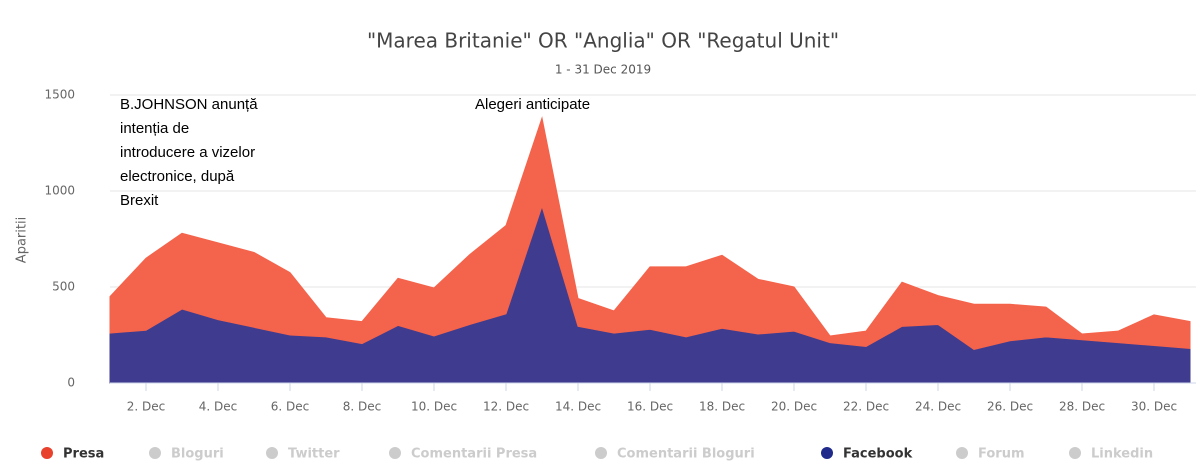 The width and height of the screenshot is (1201, 466). Describe the element at coordinates (146, 407) in the screenshot. I see `x-tick-label: 2. Dec` at that location.